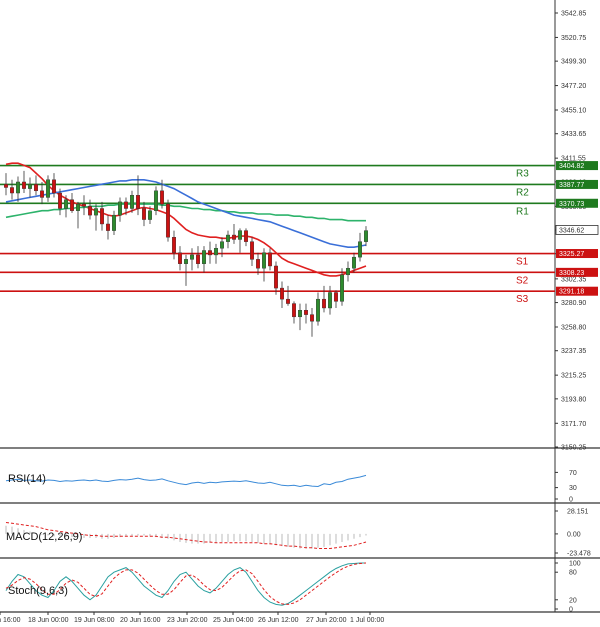  I want to click on price-tick-label: 3258.80, so click(573, 328).